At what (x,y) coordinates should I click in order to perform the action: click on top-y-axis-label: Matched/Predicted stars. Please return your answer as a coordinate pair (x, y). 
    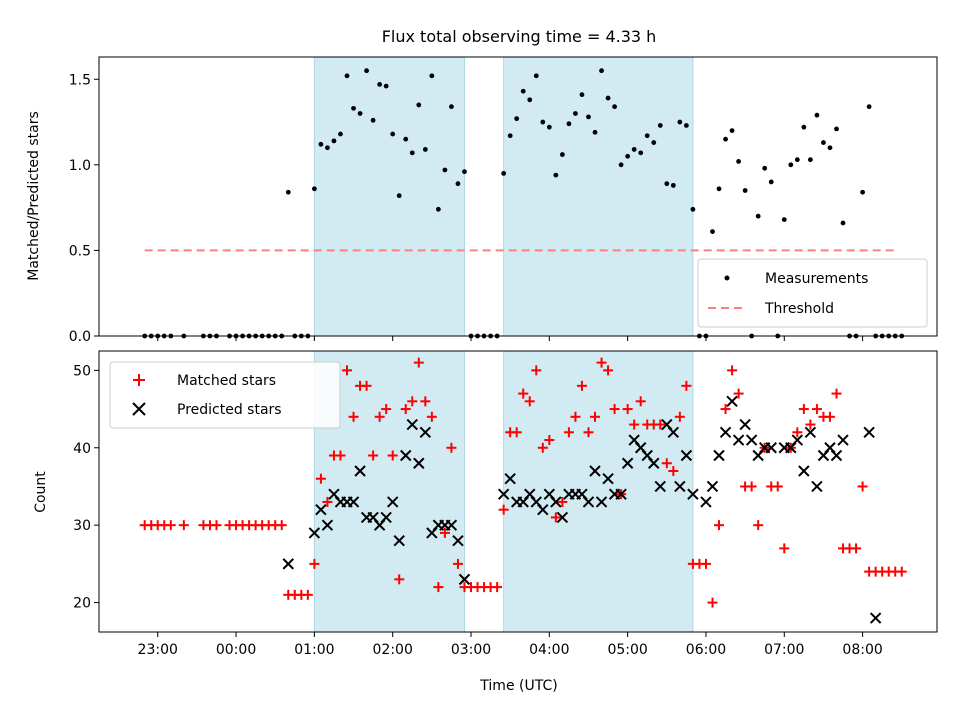
    Looking at the image, I should click on (34, 196).